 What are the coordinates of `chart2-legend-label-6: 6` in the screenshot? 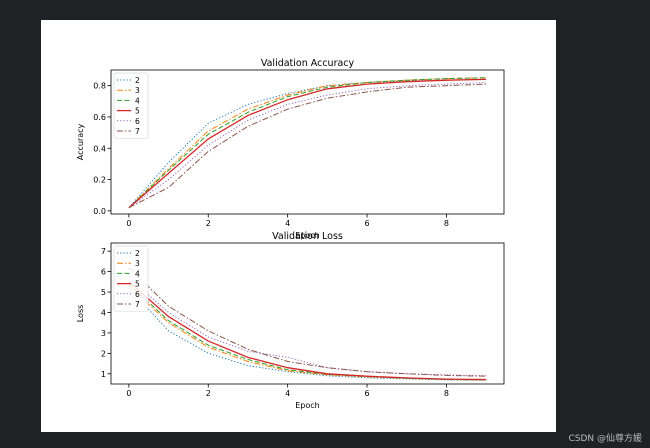 It's located at (137, 294).